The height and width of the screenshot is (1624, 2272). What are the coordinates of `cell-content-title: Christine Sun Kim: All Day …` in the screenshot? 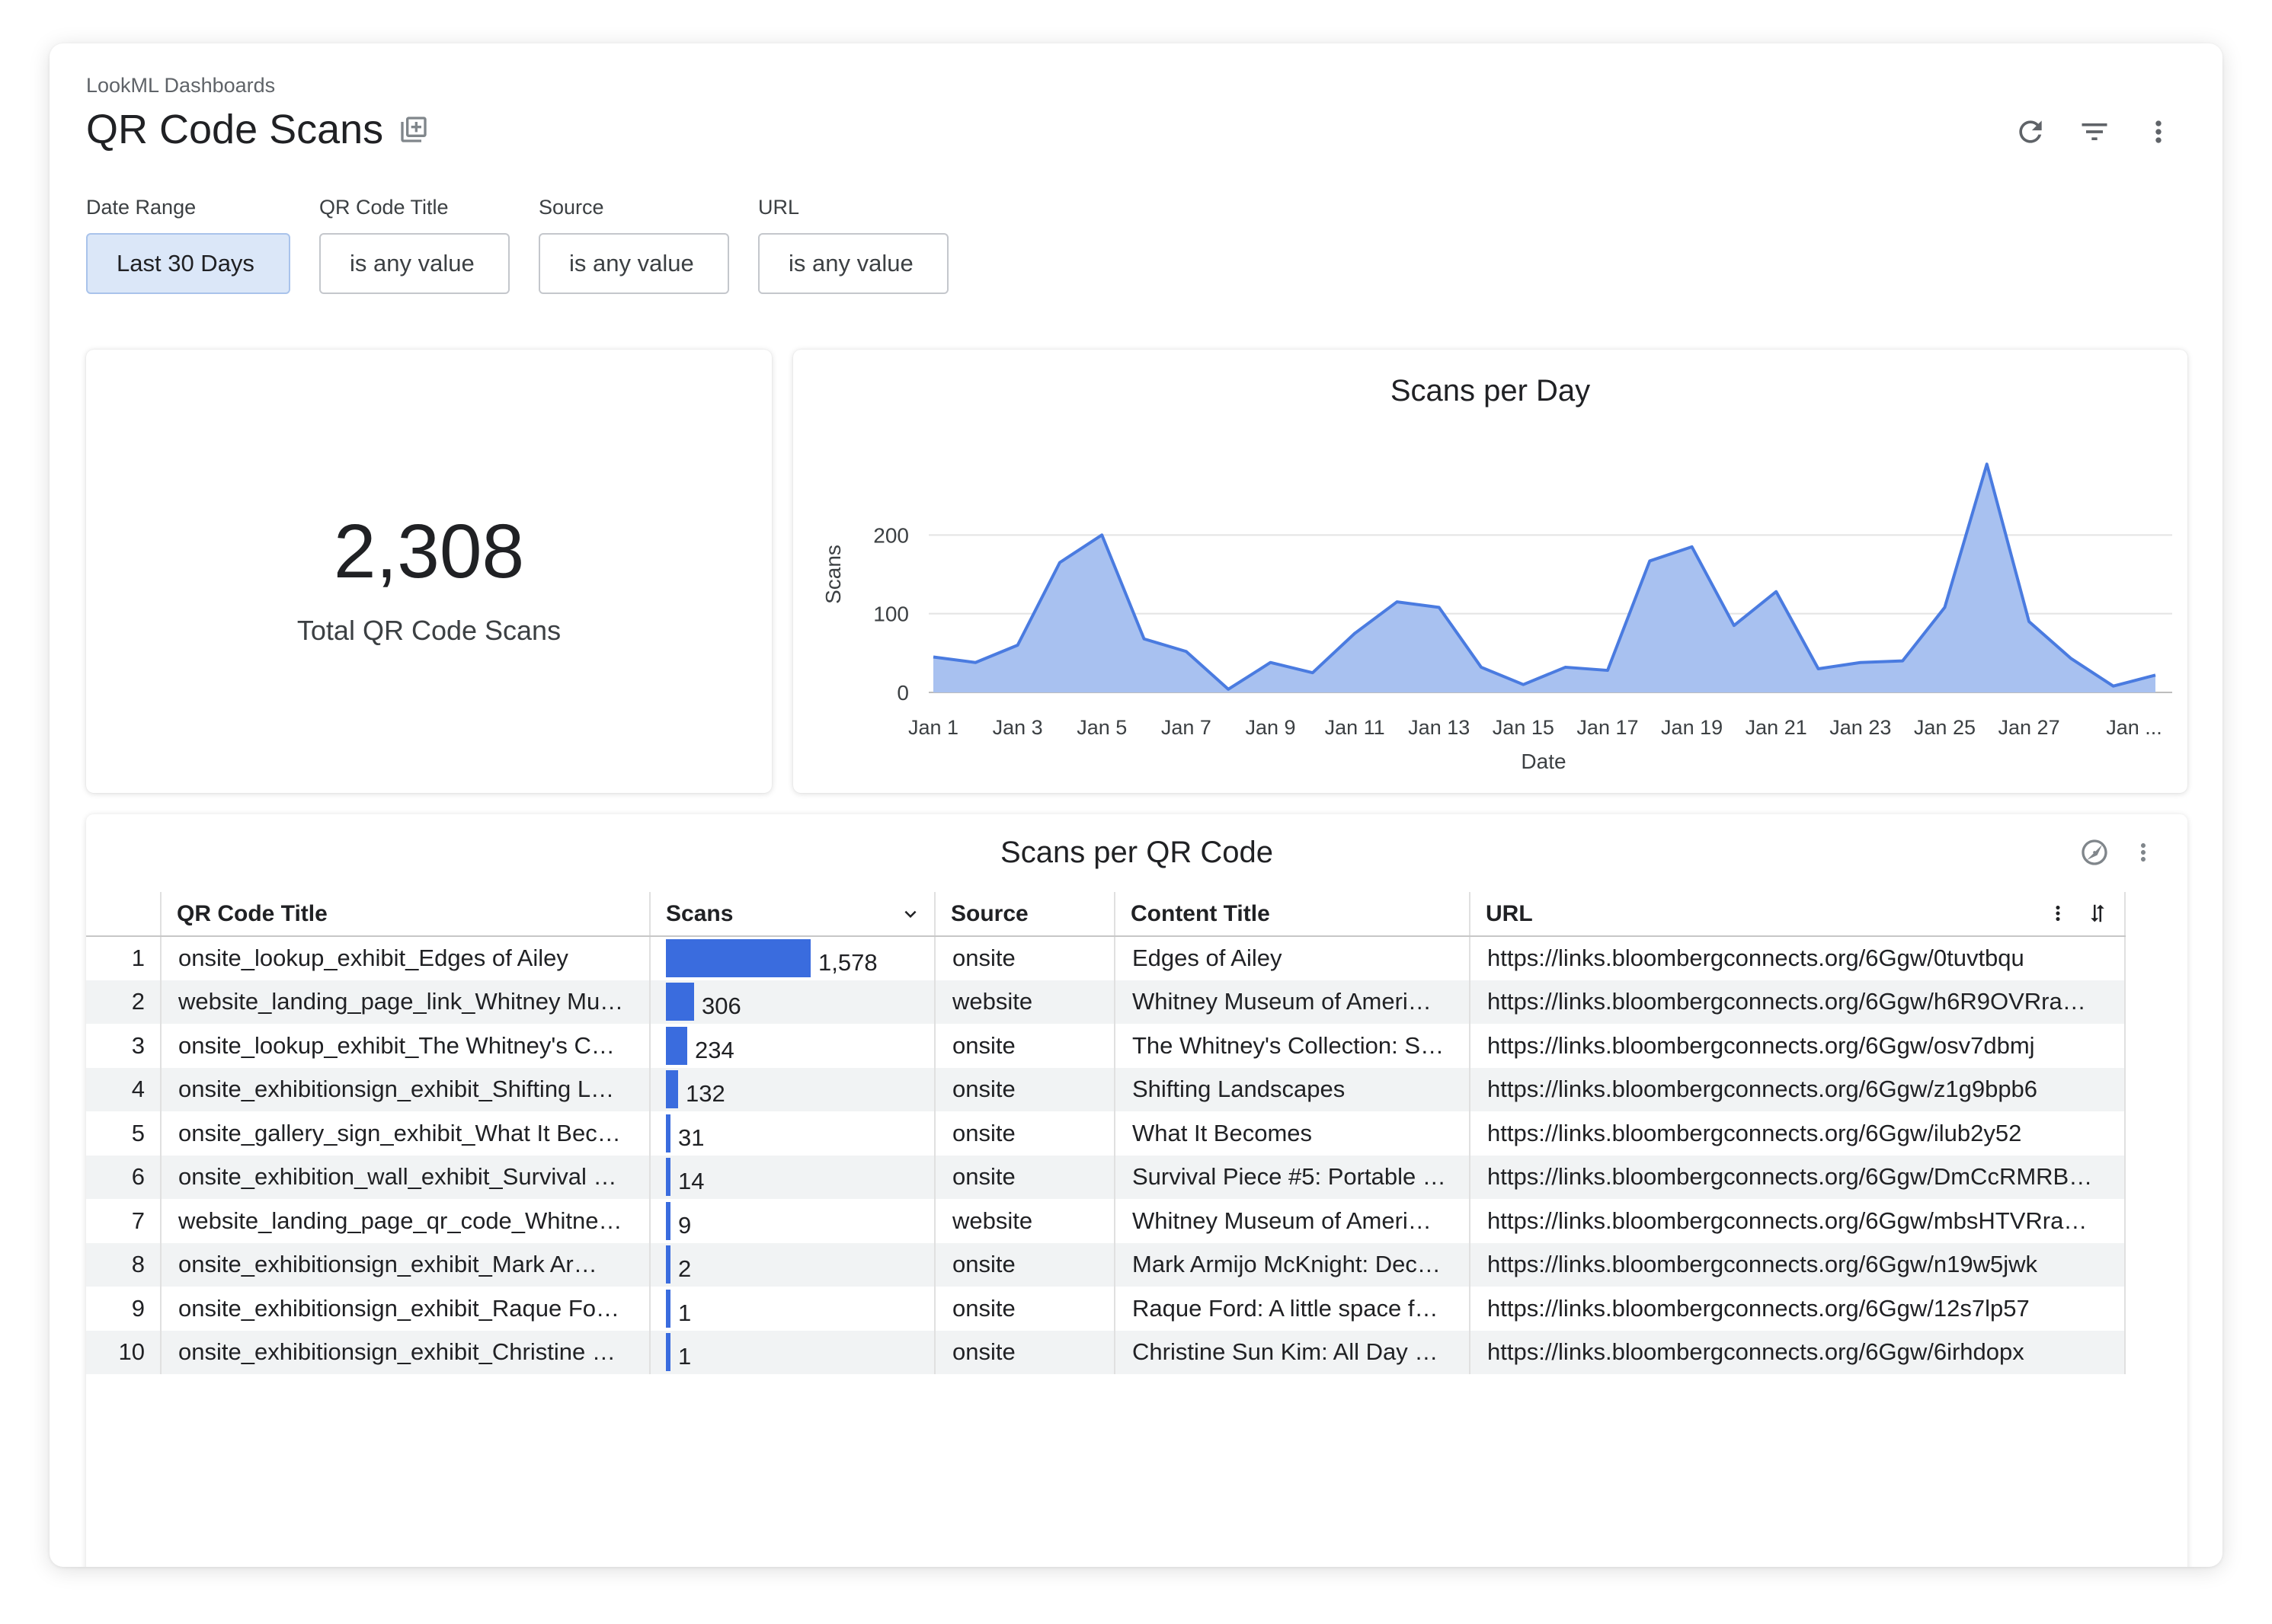 It's located at (1292, 1352).